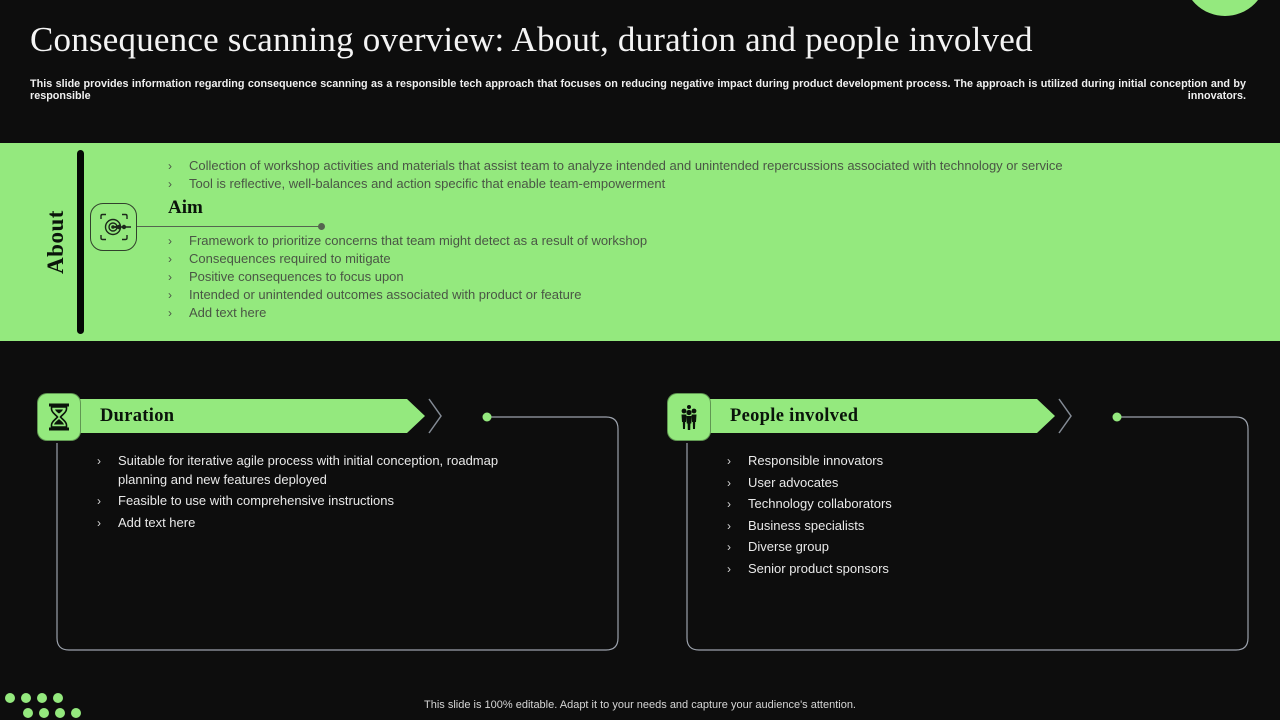  What do you see at coordinates (59, 417) in the screenshot?
I see `hourglass-icon` at bounding box center [59, 417].